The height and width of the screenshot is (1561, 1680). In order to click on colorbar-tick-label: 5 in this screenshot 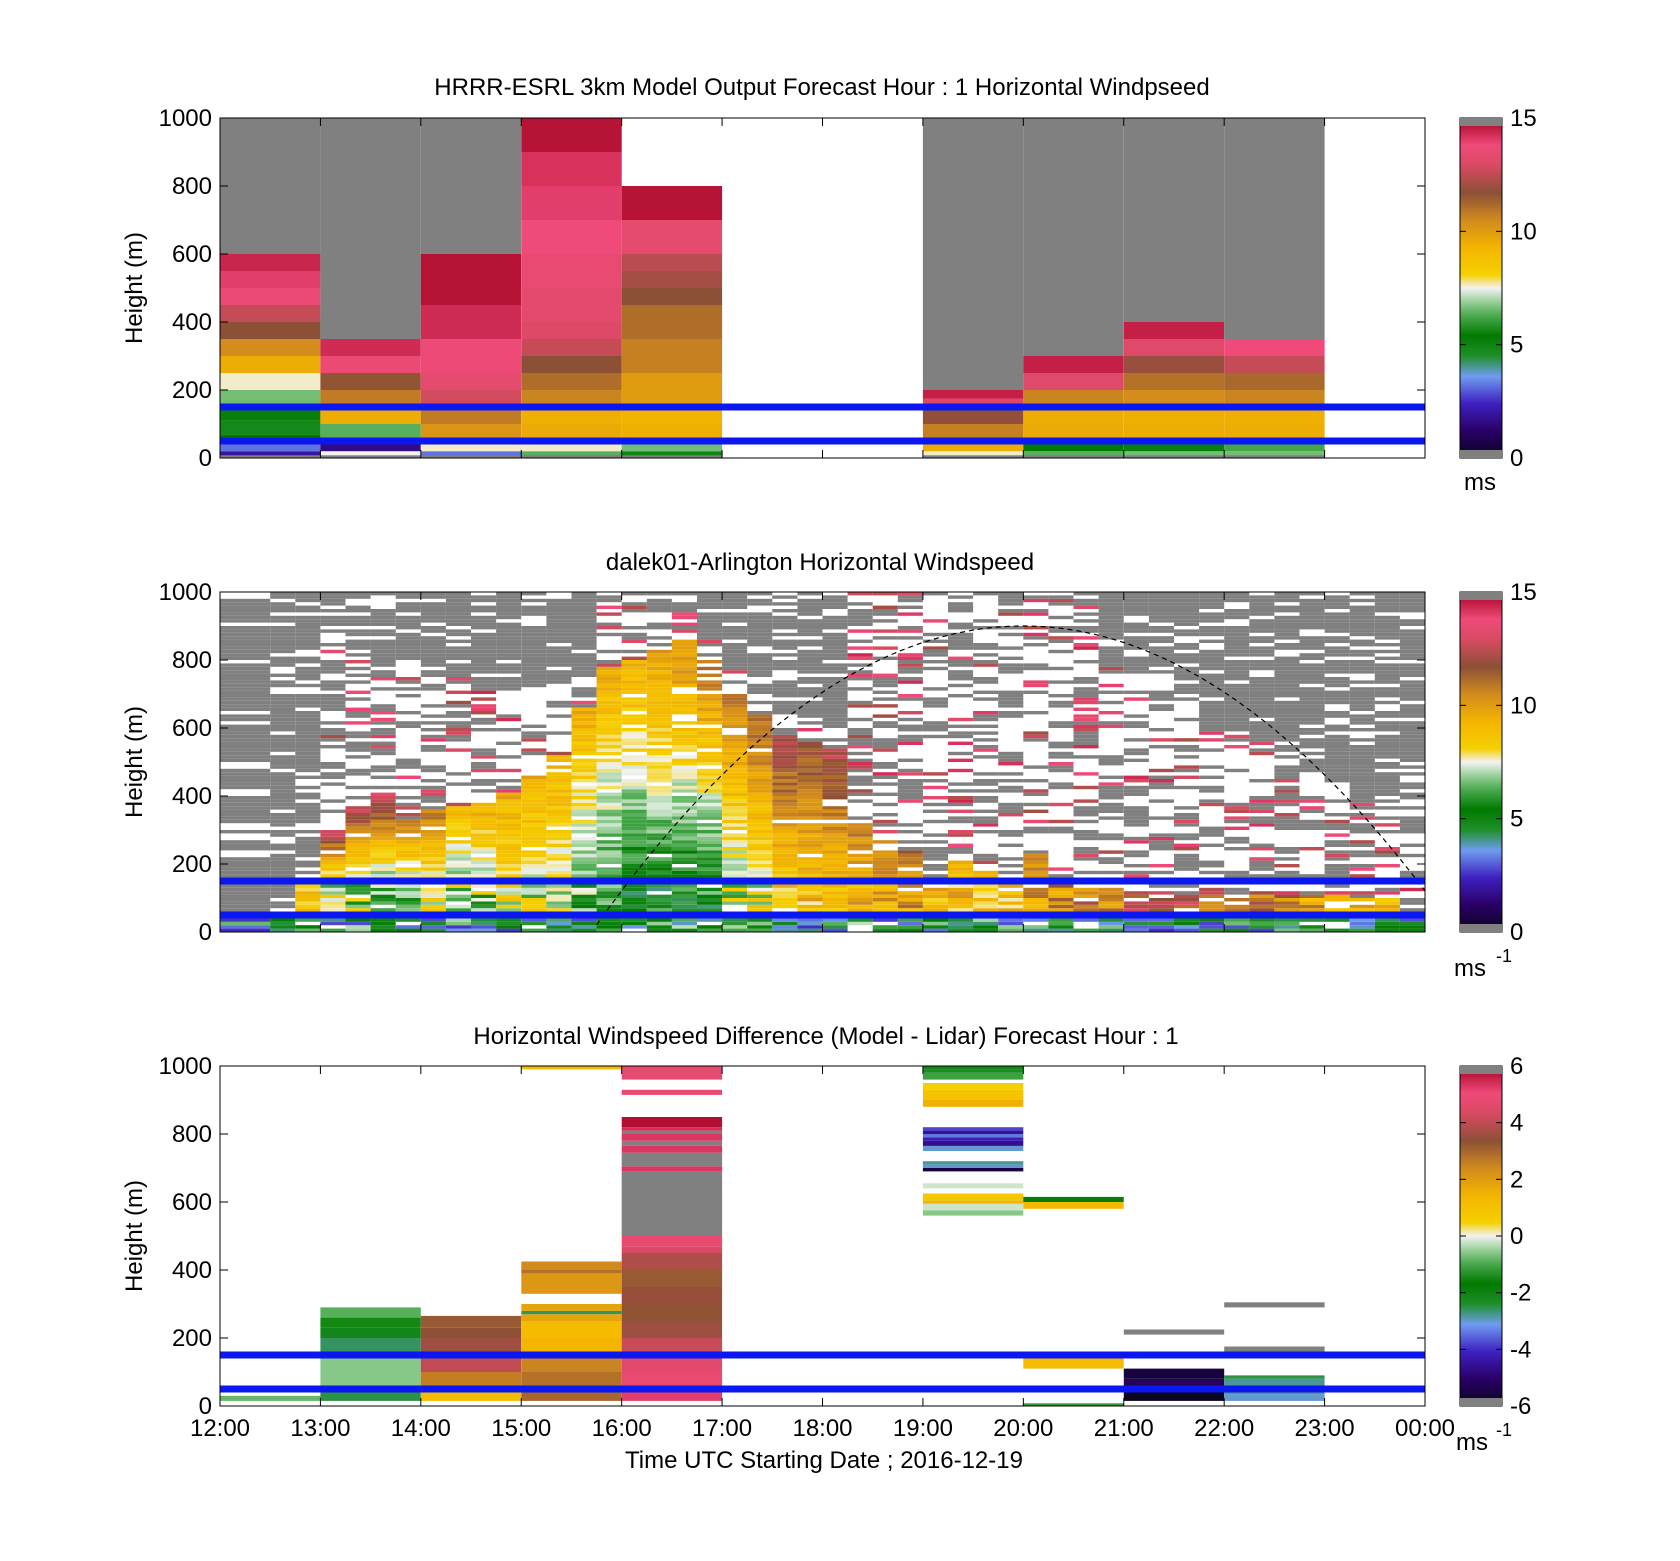, I will do `click(1516, 345)`.